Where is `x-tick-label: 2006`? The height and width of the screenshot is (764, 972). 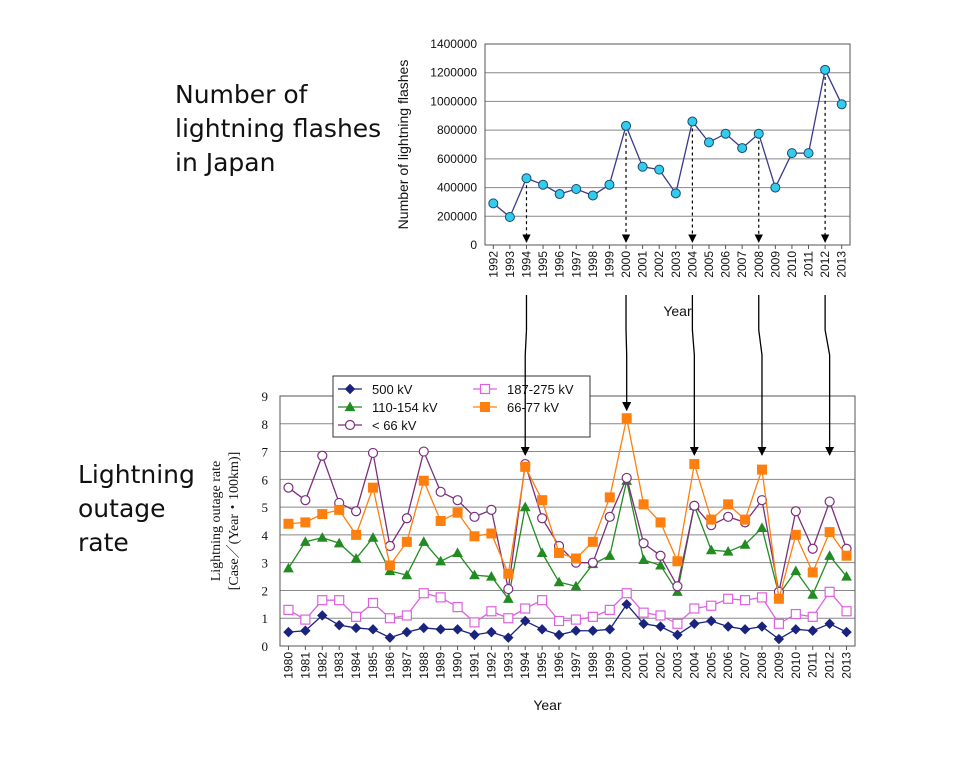
x-tick-label: 2006 is located at coordinates (726, 264).